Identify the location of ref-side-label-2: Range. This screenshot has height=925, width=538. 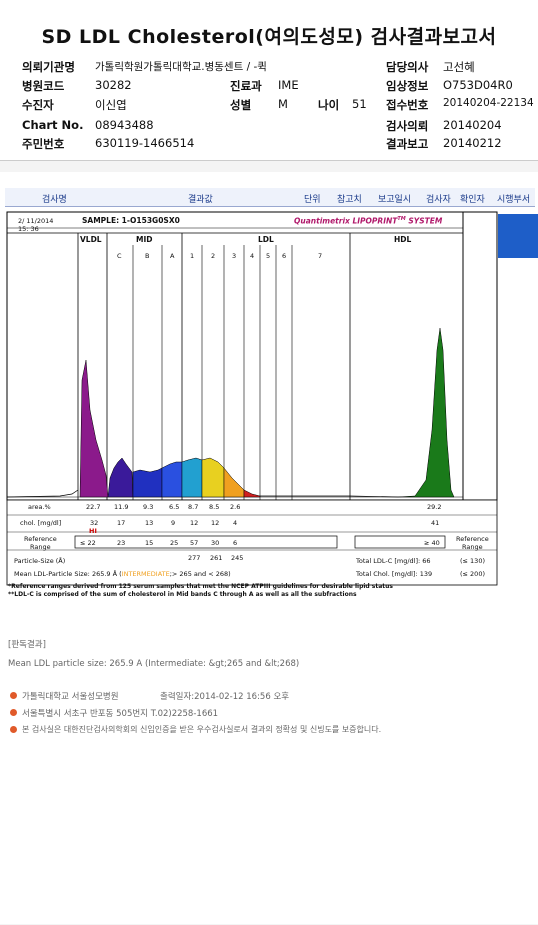
(472, 547).